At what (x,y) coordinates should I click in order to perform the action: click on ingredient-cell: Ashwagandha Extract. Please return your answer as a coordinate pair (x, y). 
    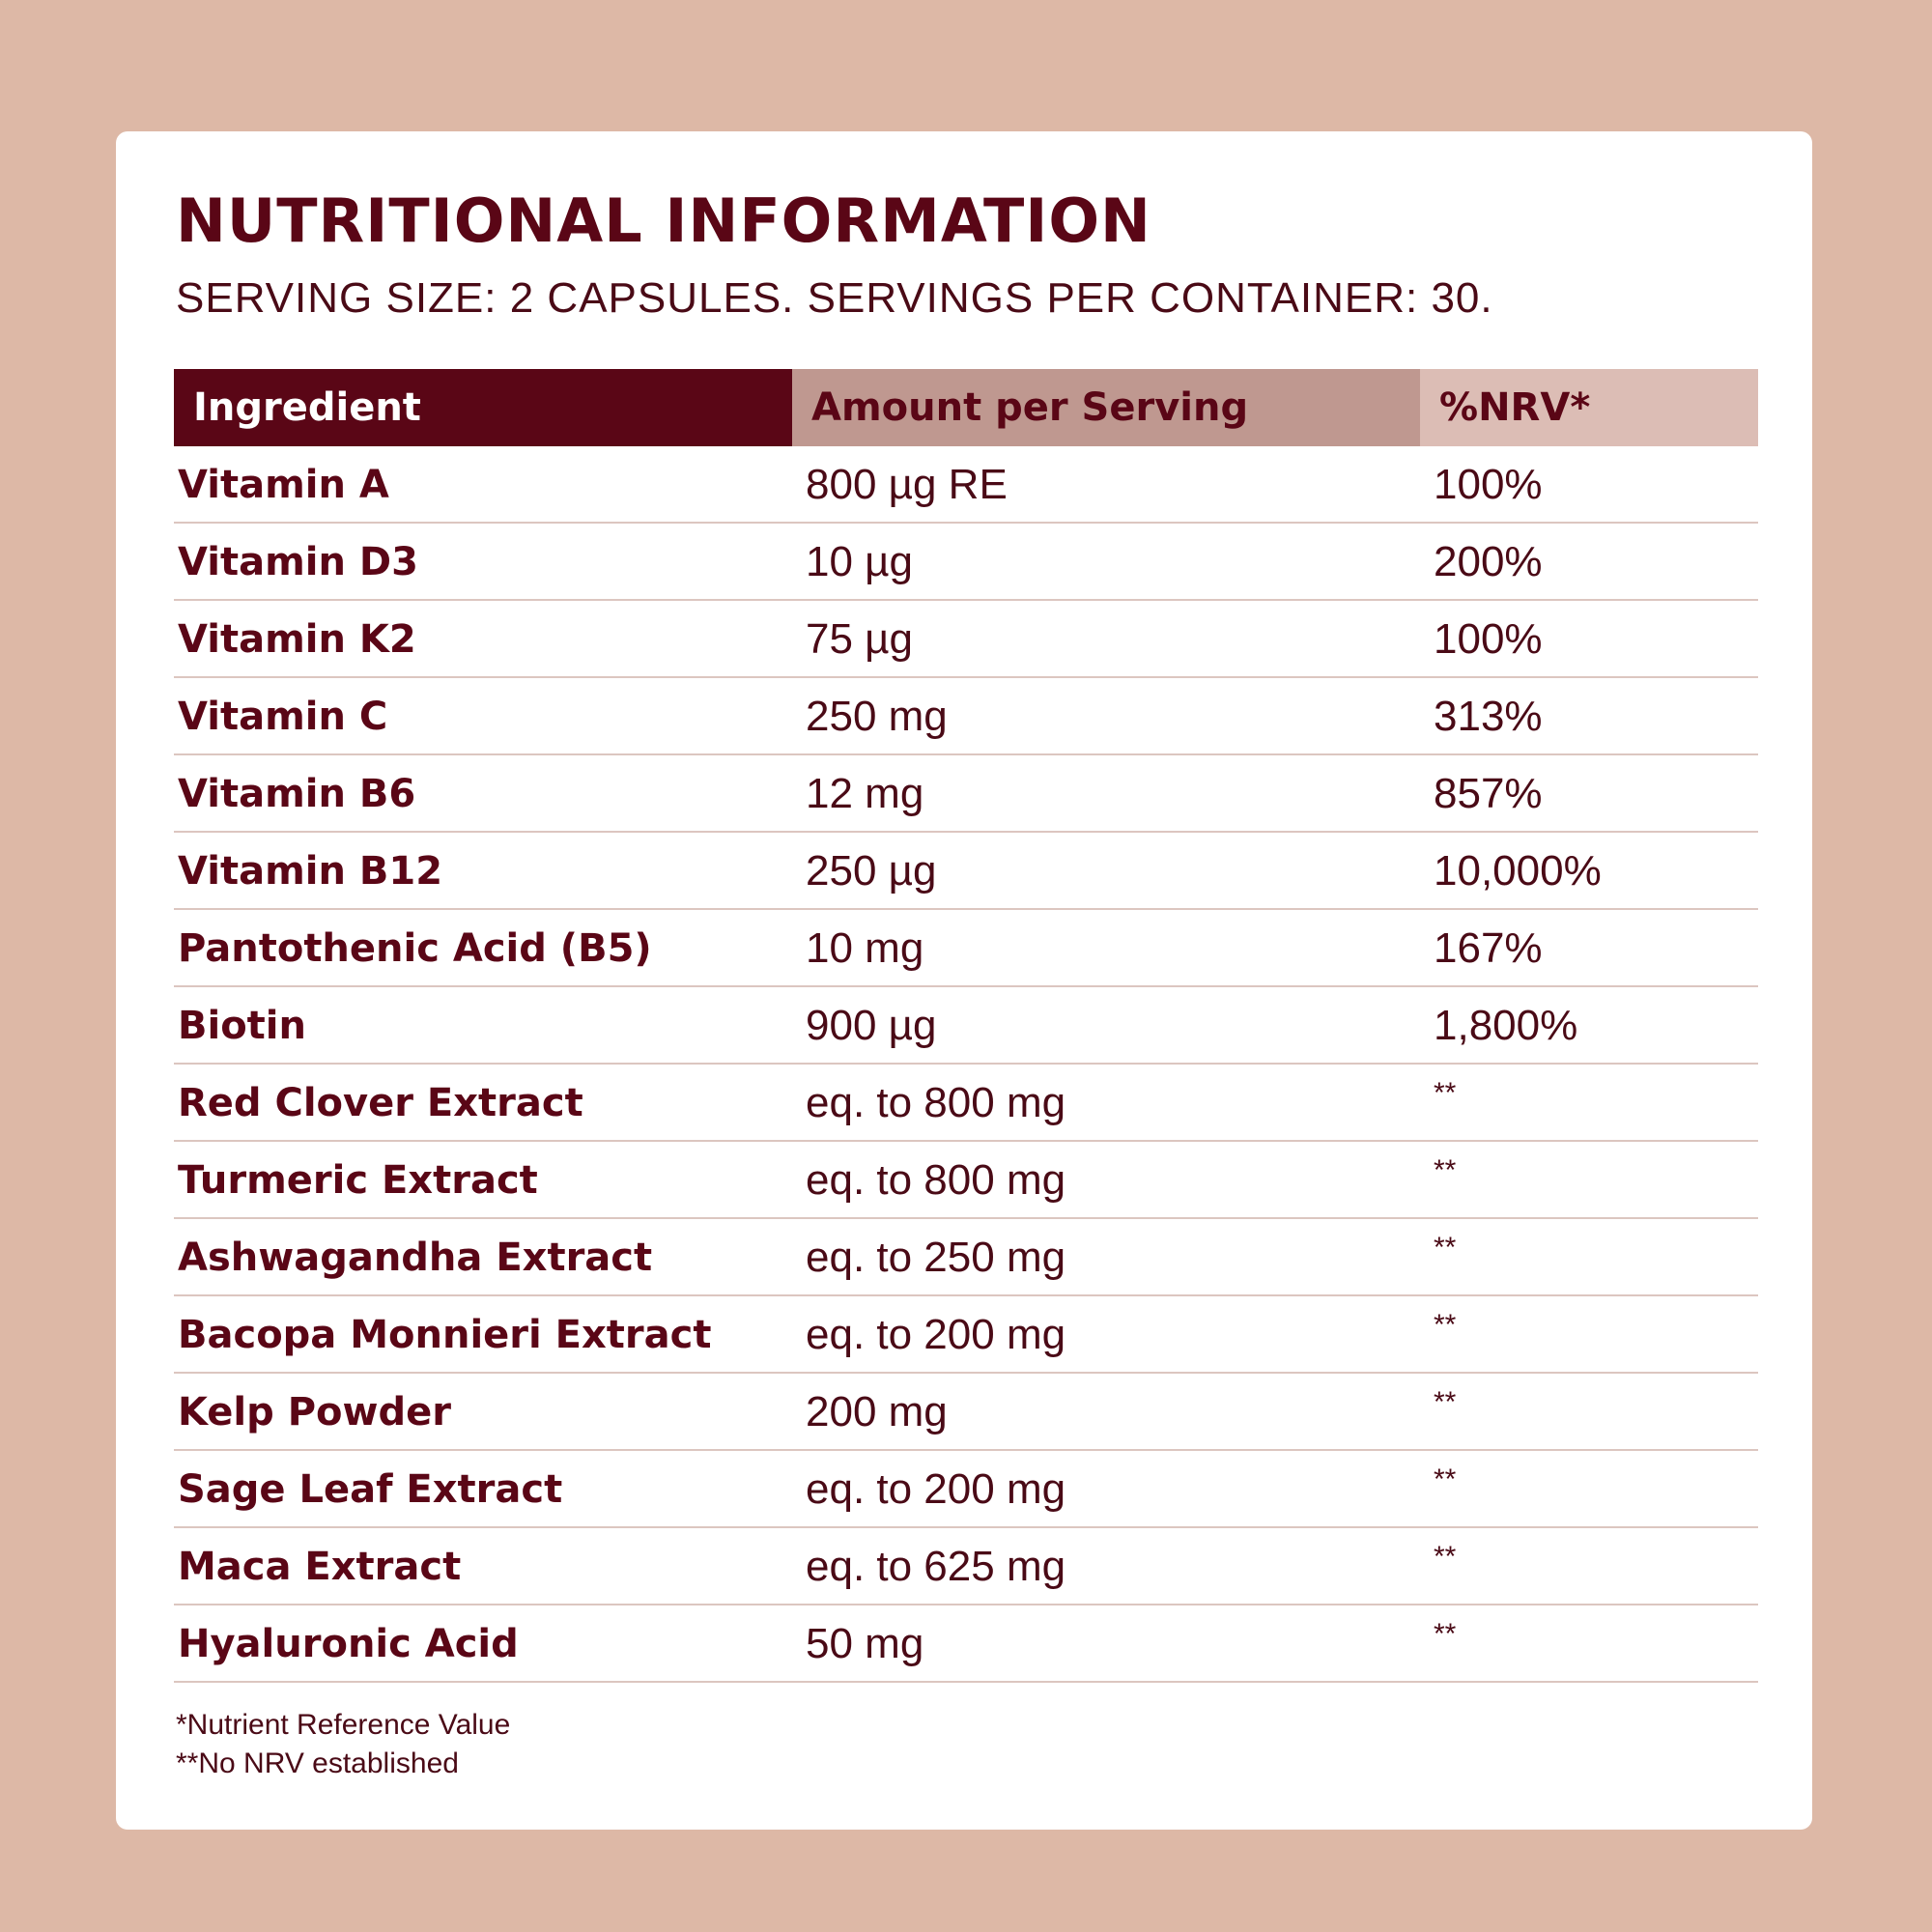
    Looking at the image, I should click on (415, 1258).